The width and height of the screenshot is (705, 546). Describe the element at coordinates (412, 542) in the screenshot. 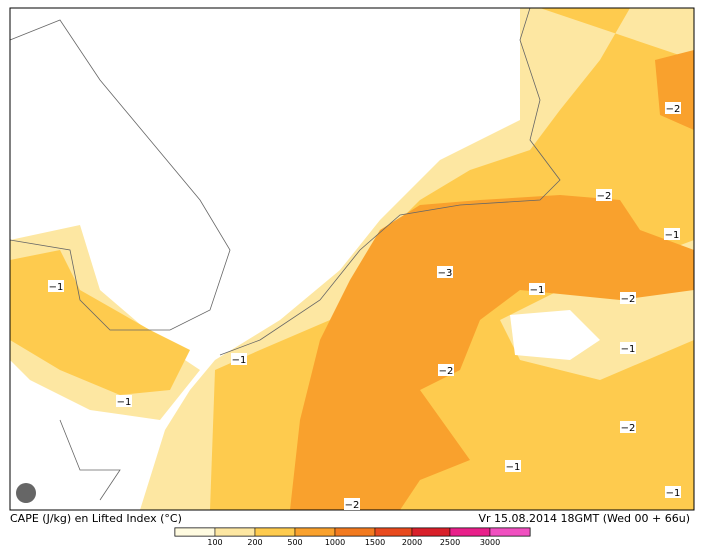

I see `legend-label: 2000` at that location.